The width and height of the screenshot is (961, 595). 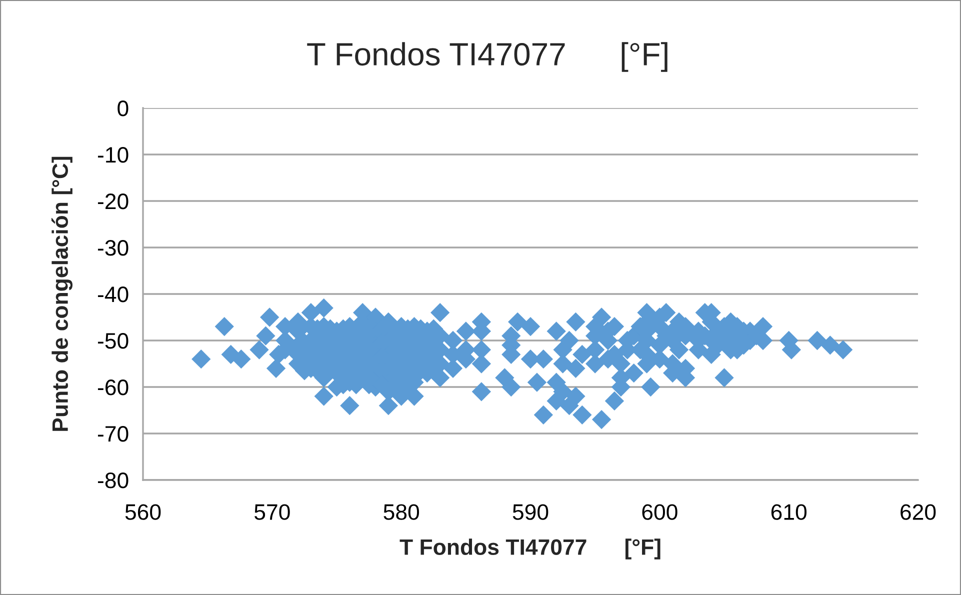 I want to click on x-tick-label: 580, so click(x=402, y=512).